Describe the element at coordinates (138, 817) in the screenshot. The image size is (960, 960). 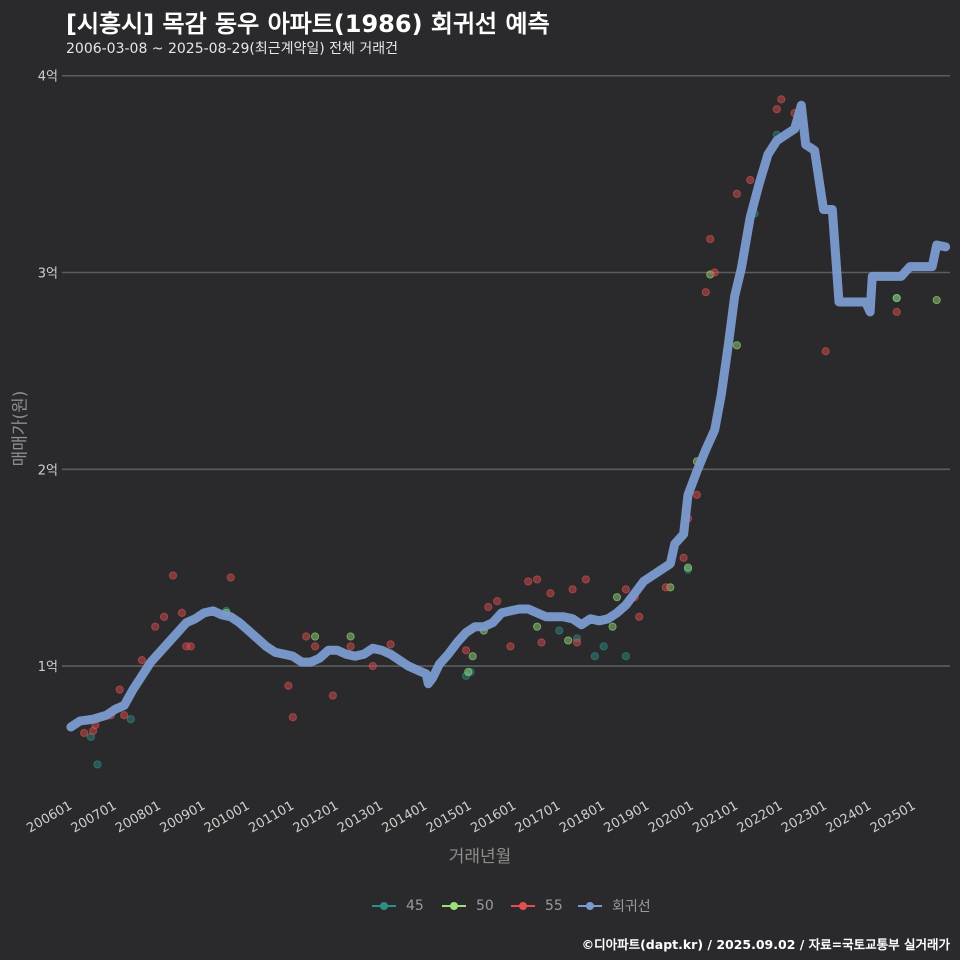
I see `x-tick-label: 200801` at that location.